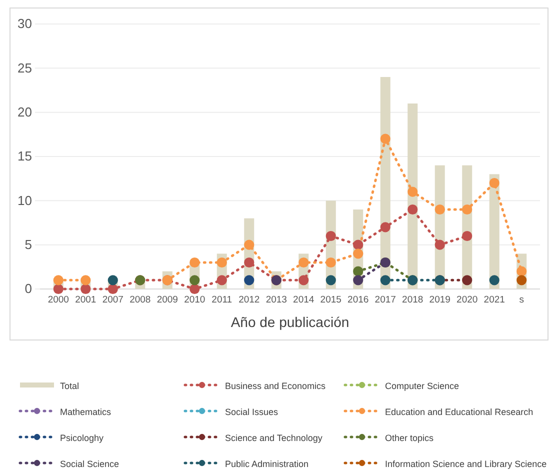  Describe the element at coordinates (494, 300) in the screenshot. I see `x-tick-label: 2021` at that location.